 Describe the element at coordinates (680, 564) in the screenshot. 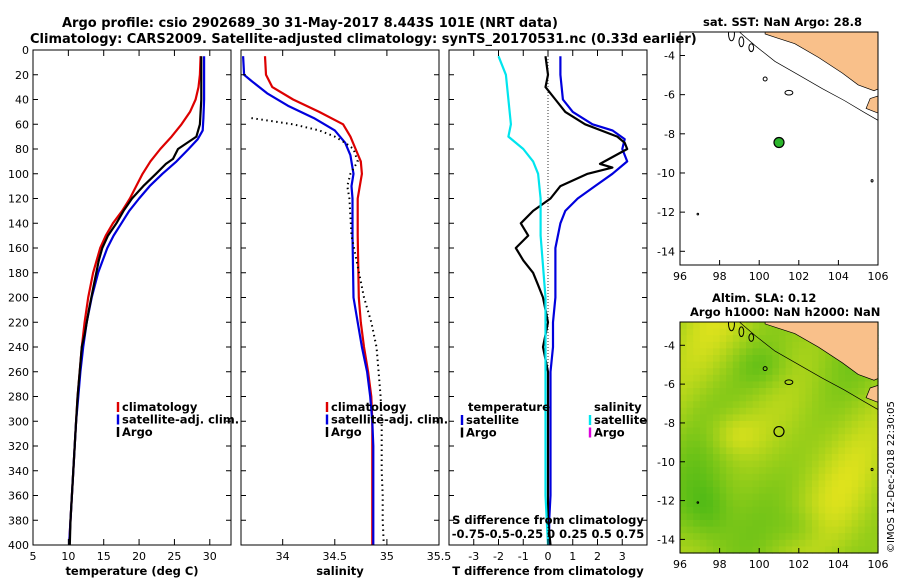

I see `map-x-tick-label: 96` at that location.